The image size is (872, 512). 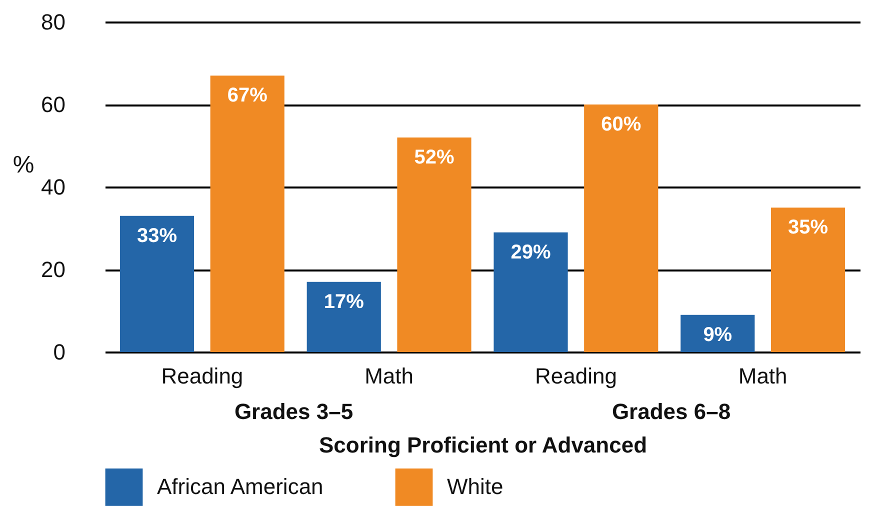 What do you see at coordinates (344, 301) in the screenshot?
I see `data-label: 17%` at bounding box center [344, 301].